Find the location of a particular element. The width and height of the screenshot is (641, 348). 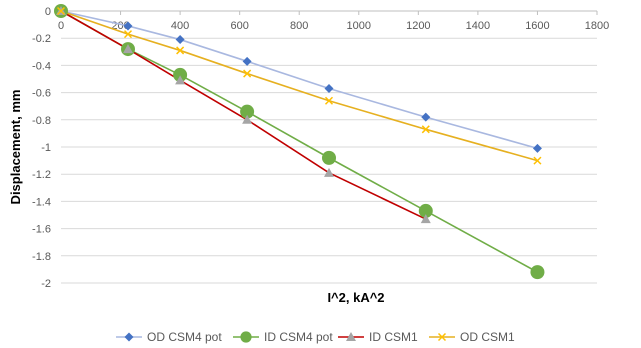

x-tick-label: 1000 is located at coordinates (359, 26).